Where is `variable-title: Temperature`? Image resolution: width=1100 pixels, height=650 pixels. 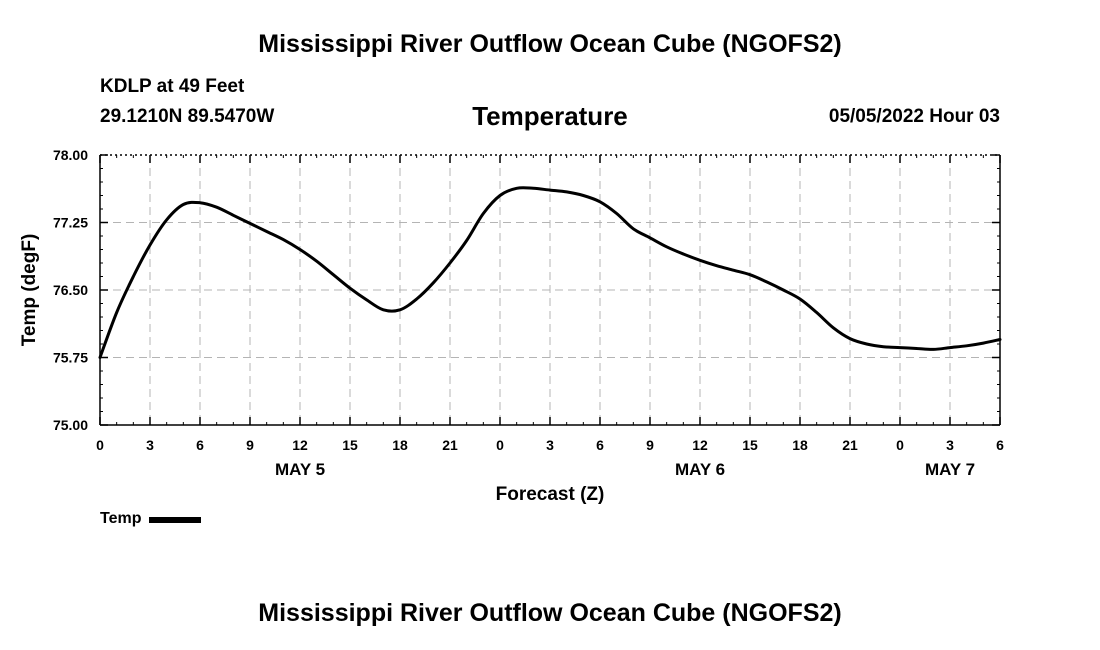
variable-title: Temperature is located at coordinates (550, 116).